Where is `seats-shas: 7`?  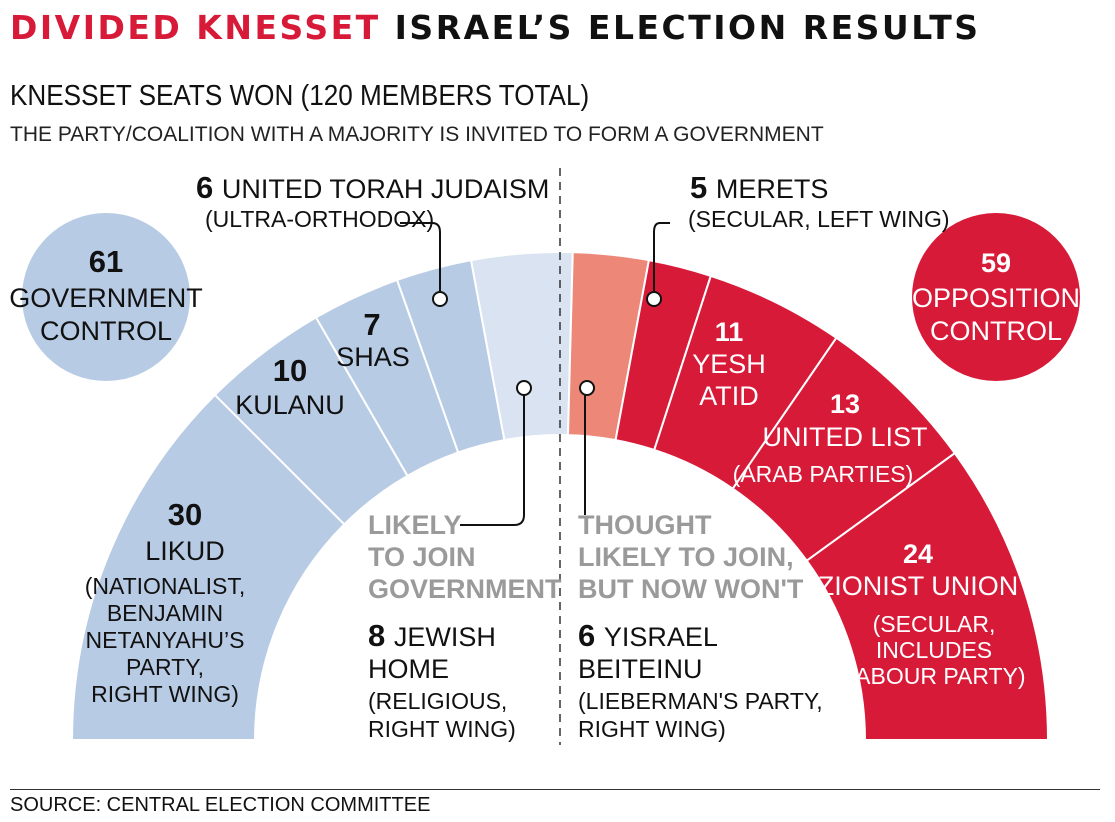 seats-shas: 7 is located at coordinates (371, 324).